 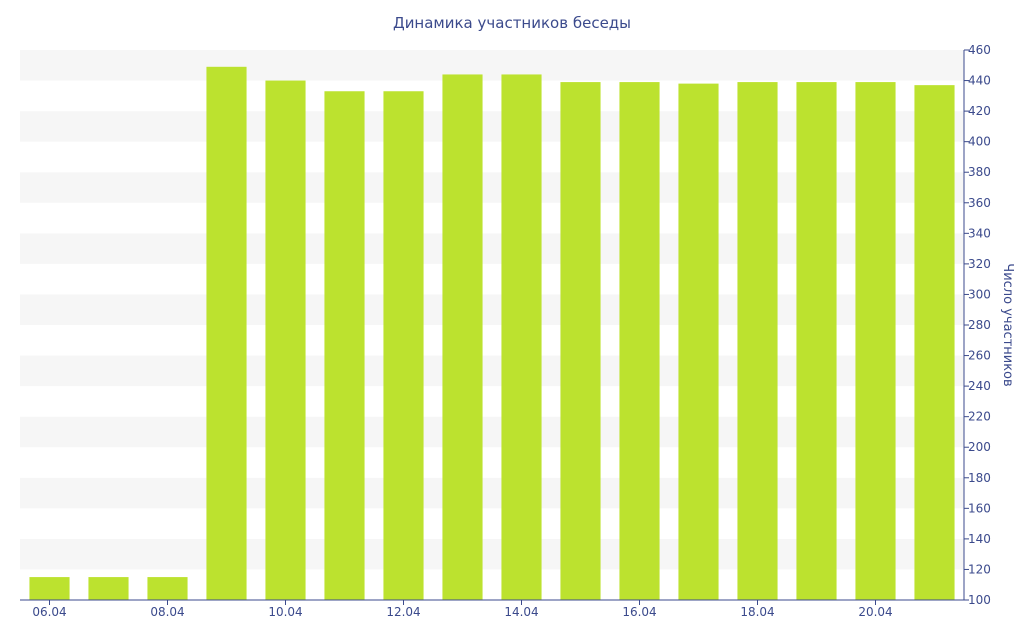 I want to click on y-tick-label: 220, so click(x=979, y=417).